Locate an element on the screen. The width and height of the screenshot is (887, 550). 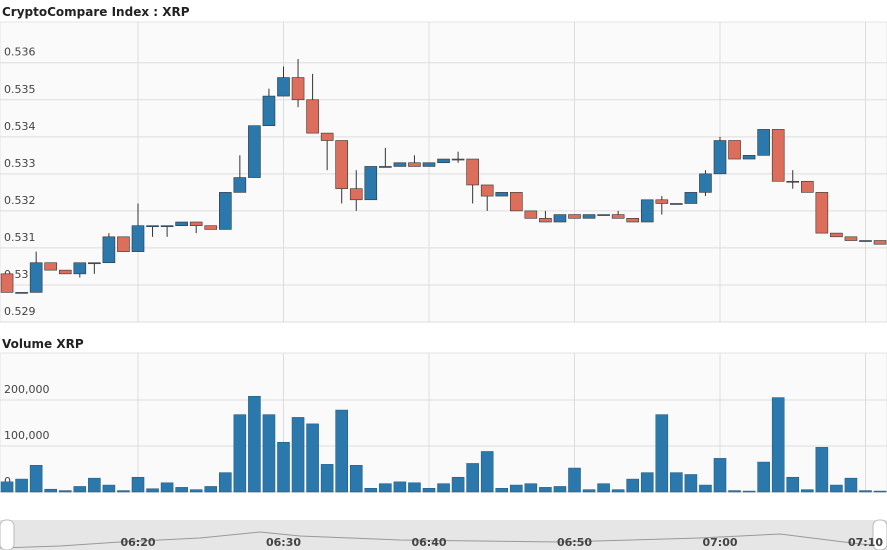
y-tick-label: 0.534 is located at coordinates (20, 126).